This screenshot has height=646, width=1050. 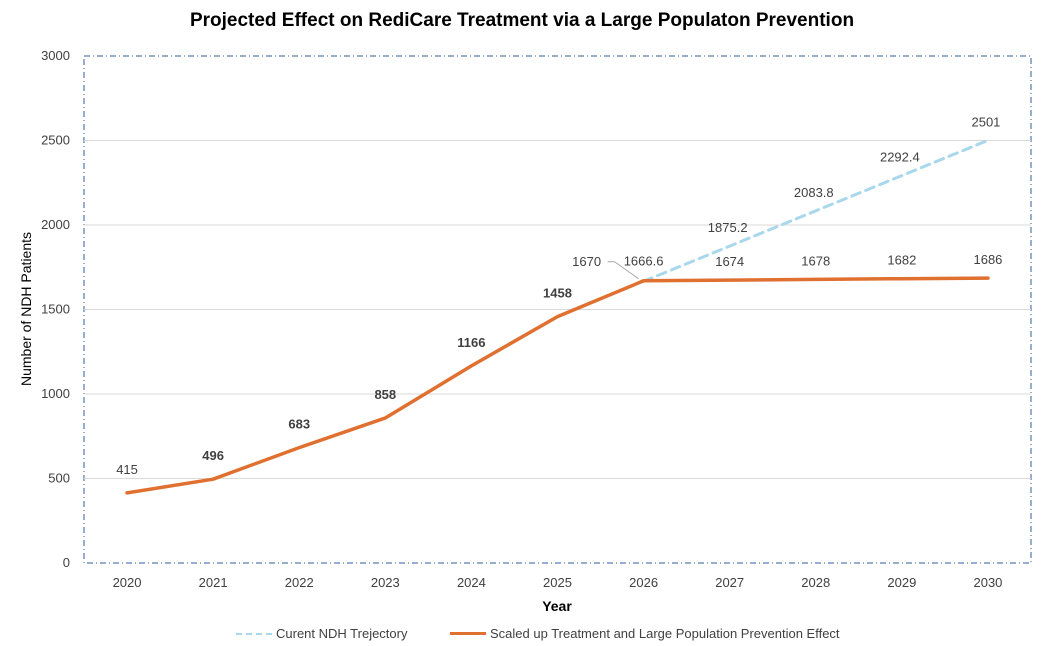 What do you see at coordinates (901, 582) in the screenshot?
I see `x-tick-label: 2029` at bounding box center [901, 582].